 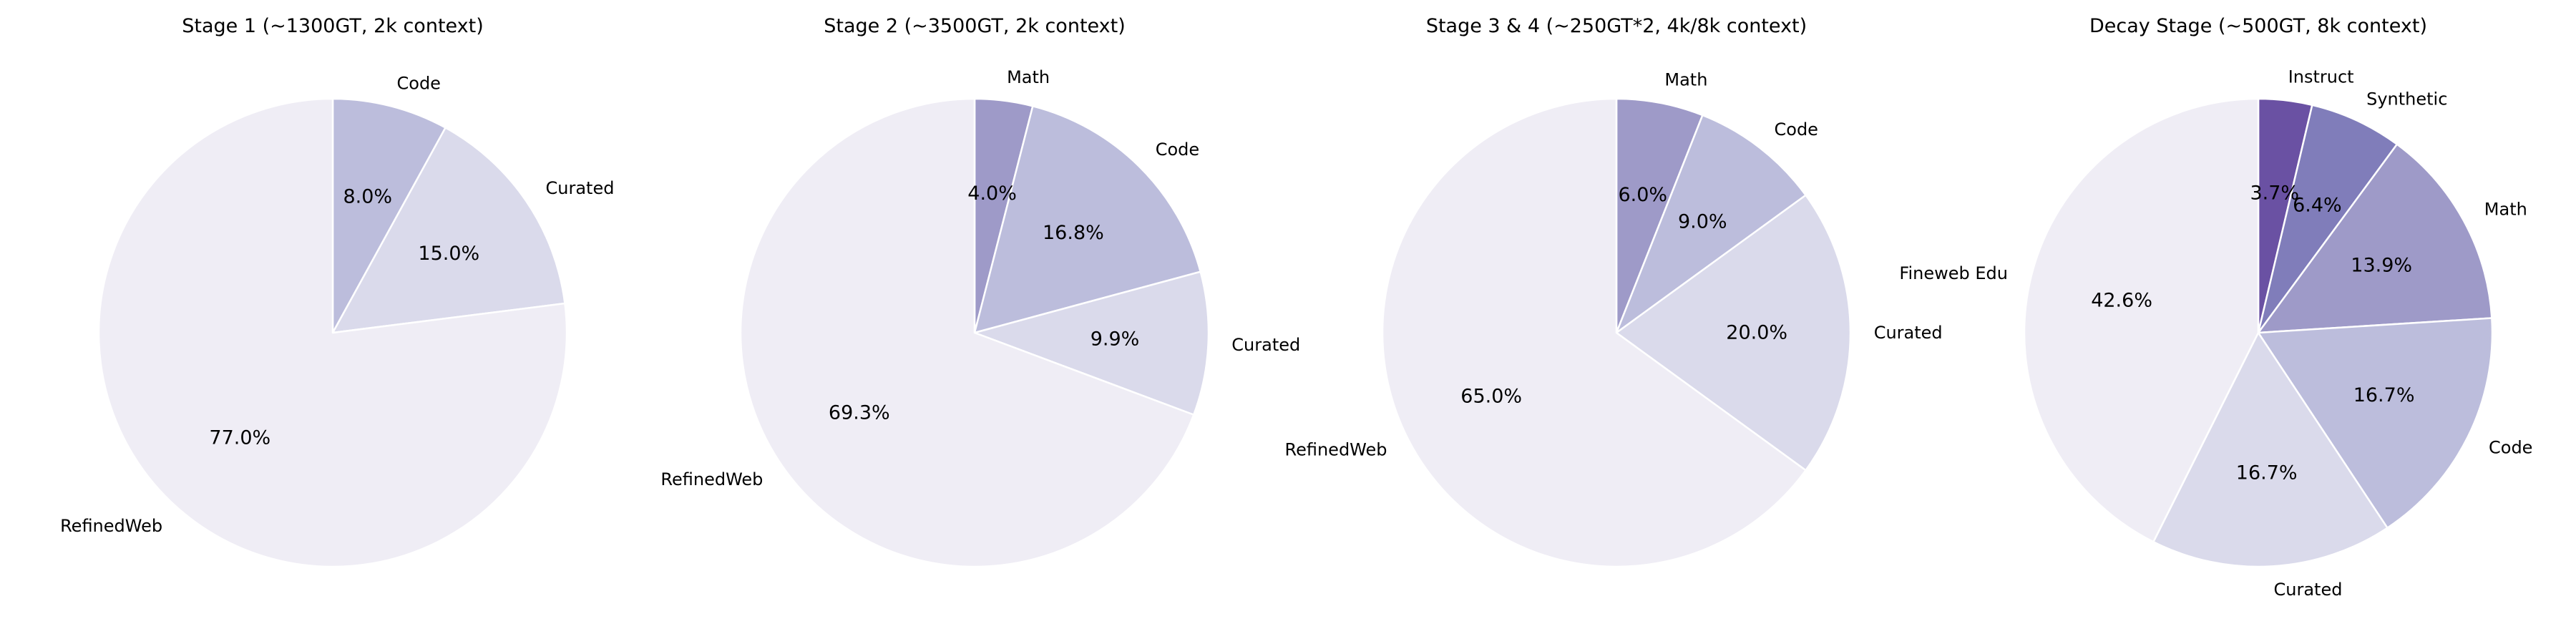 What do you see at coordinates (1642, 195) in the screenshot?
I see `slice-percent-math: 6.0%` at bounding box center [1642, 195].